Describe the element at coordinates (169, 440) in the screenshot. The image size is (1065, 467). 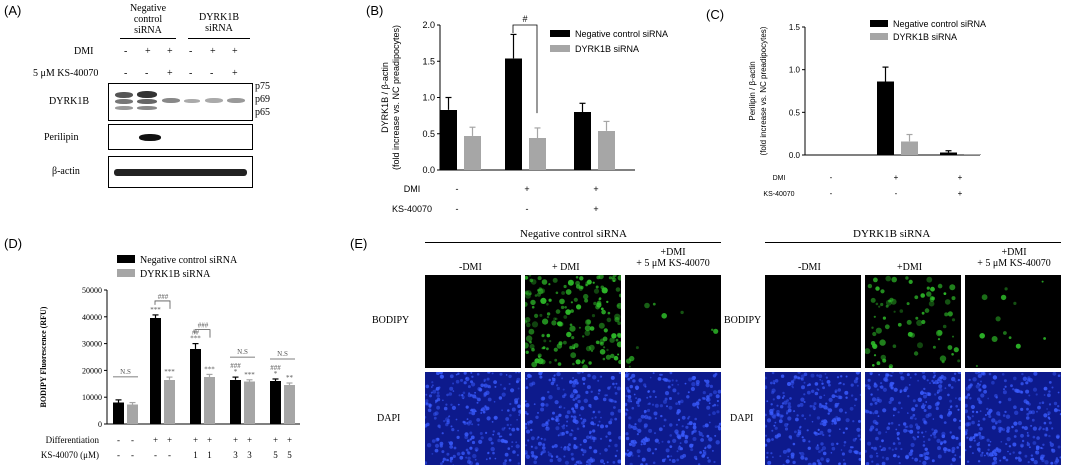
I see `diff-sign: +` at that location.